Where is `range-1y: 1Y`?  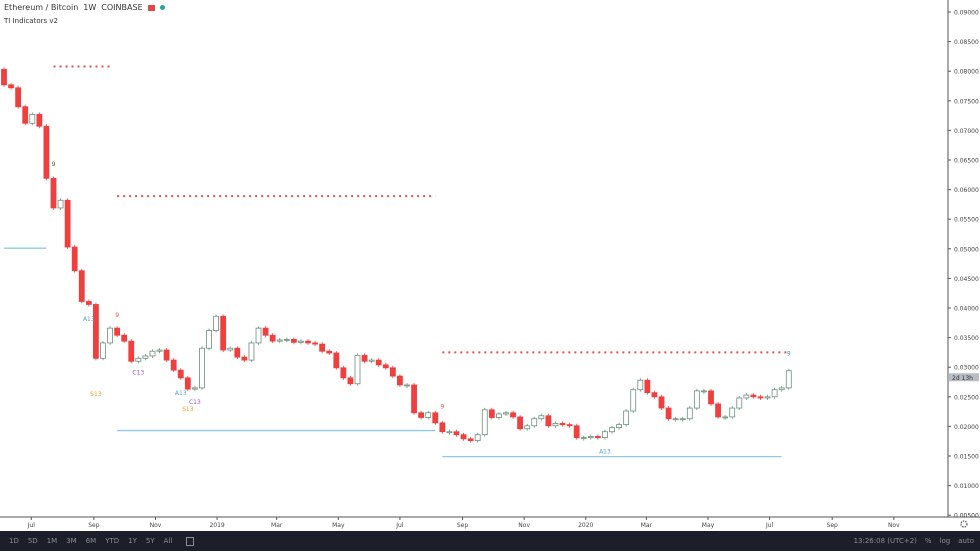
range-1y: 1Y is located at coordinates (132, 541).